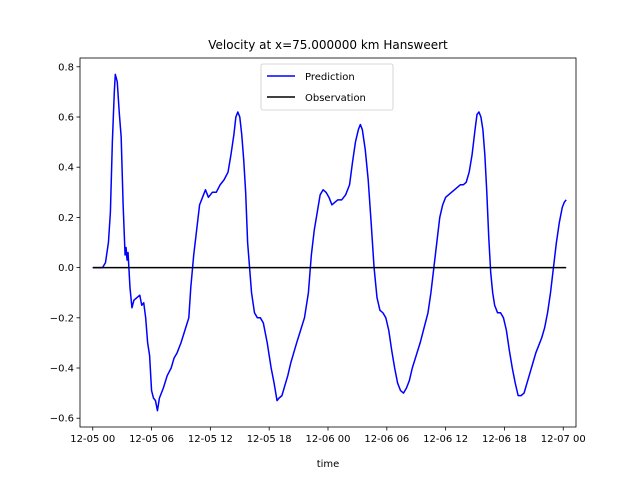  What do you see at coordinates (563, 439) in the screenshot?
I see `x-tick-label: 12-07 00` at bounding box center [563, 439].